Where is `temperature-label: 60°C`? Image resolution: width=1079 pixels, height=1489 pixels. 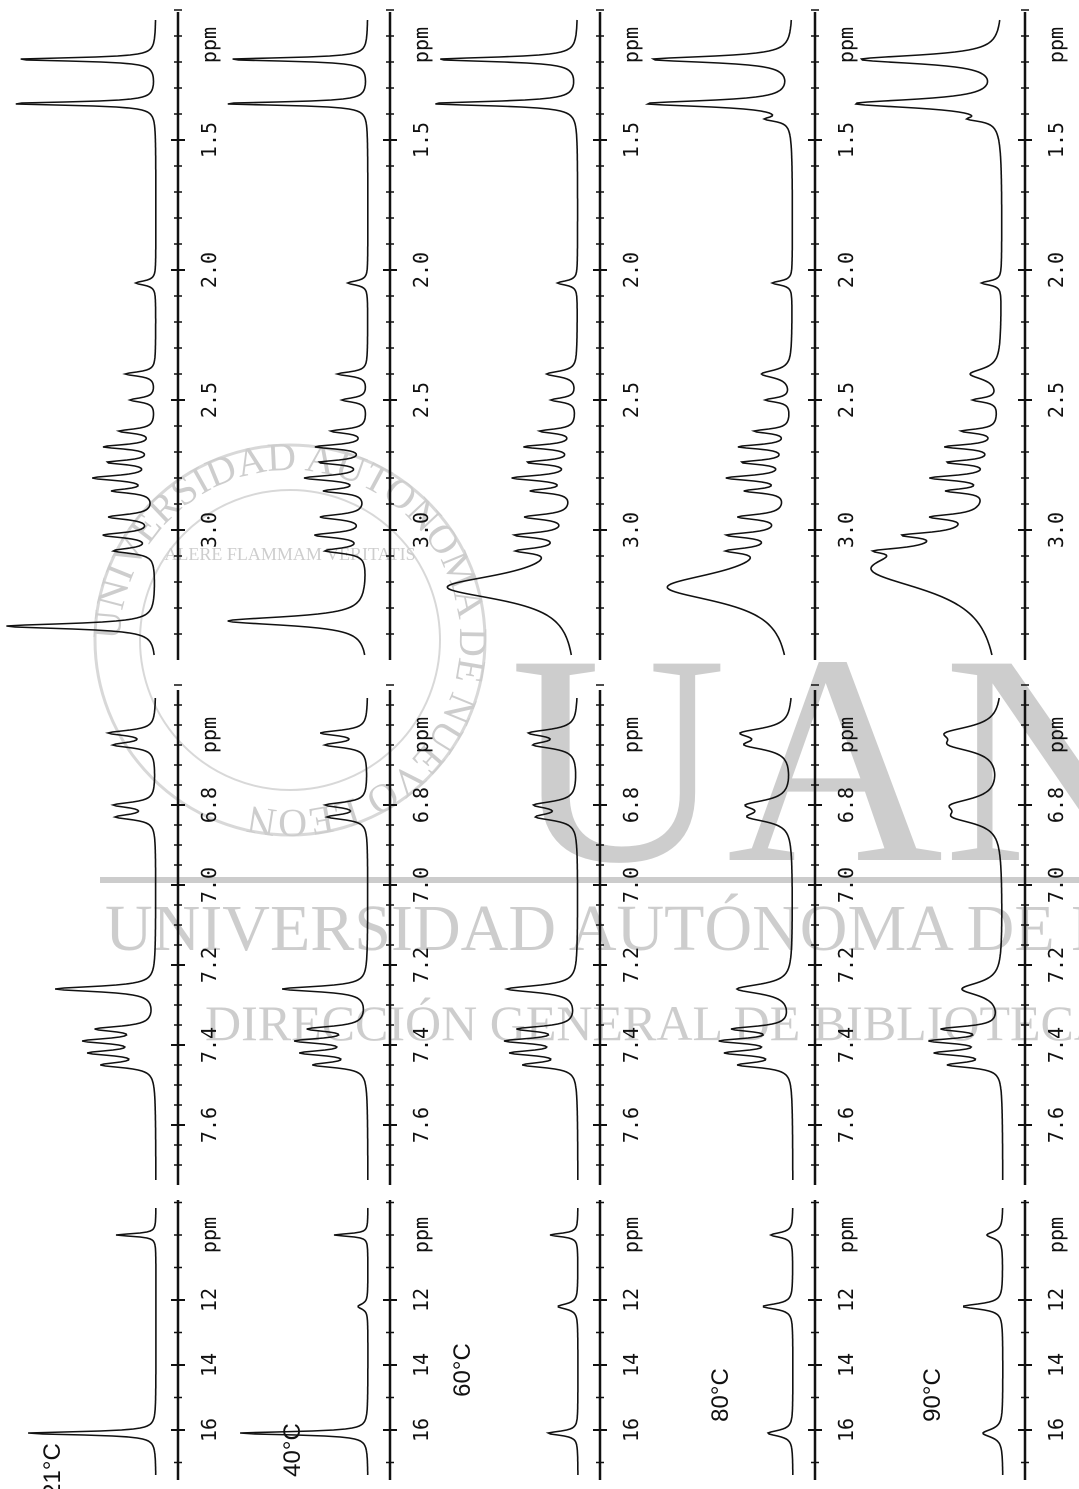
temperature-label: 60°C is located at coordinates (462, 1370).